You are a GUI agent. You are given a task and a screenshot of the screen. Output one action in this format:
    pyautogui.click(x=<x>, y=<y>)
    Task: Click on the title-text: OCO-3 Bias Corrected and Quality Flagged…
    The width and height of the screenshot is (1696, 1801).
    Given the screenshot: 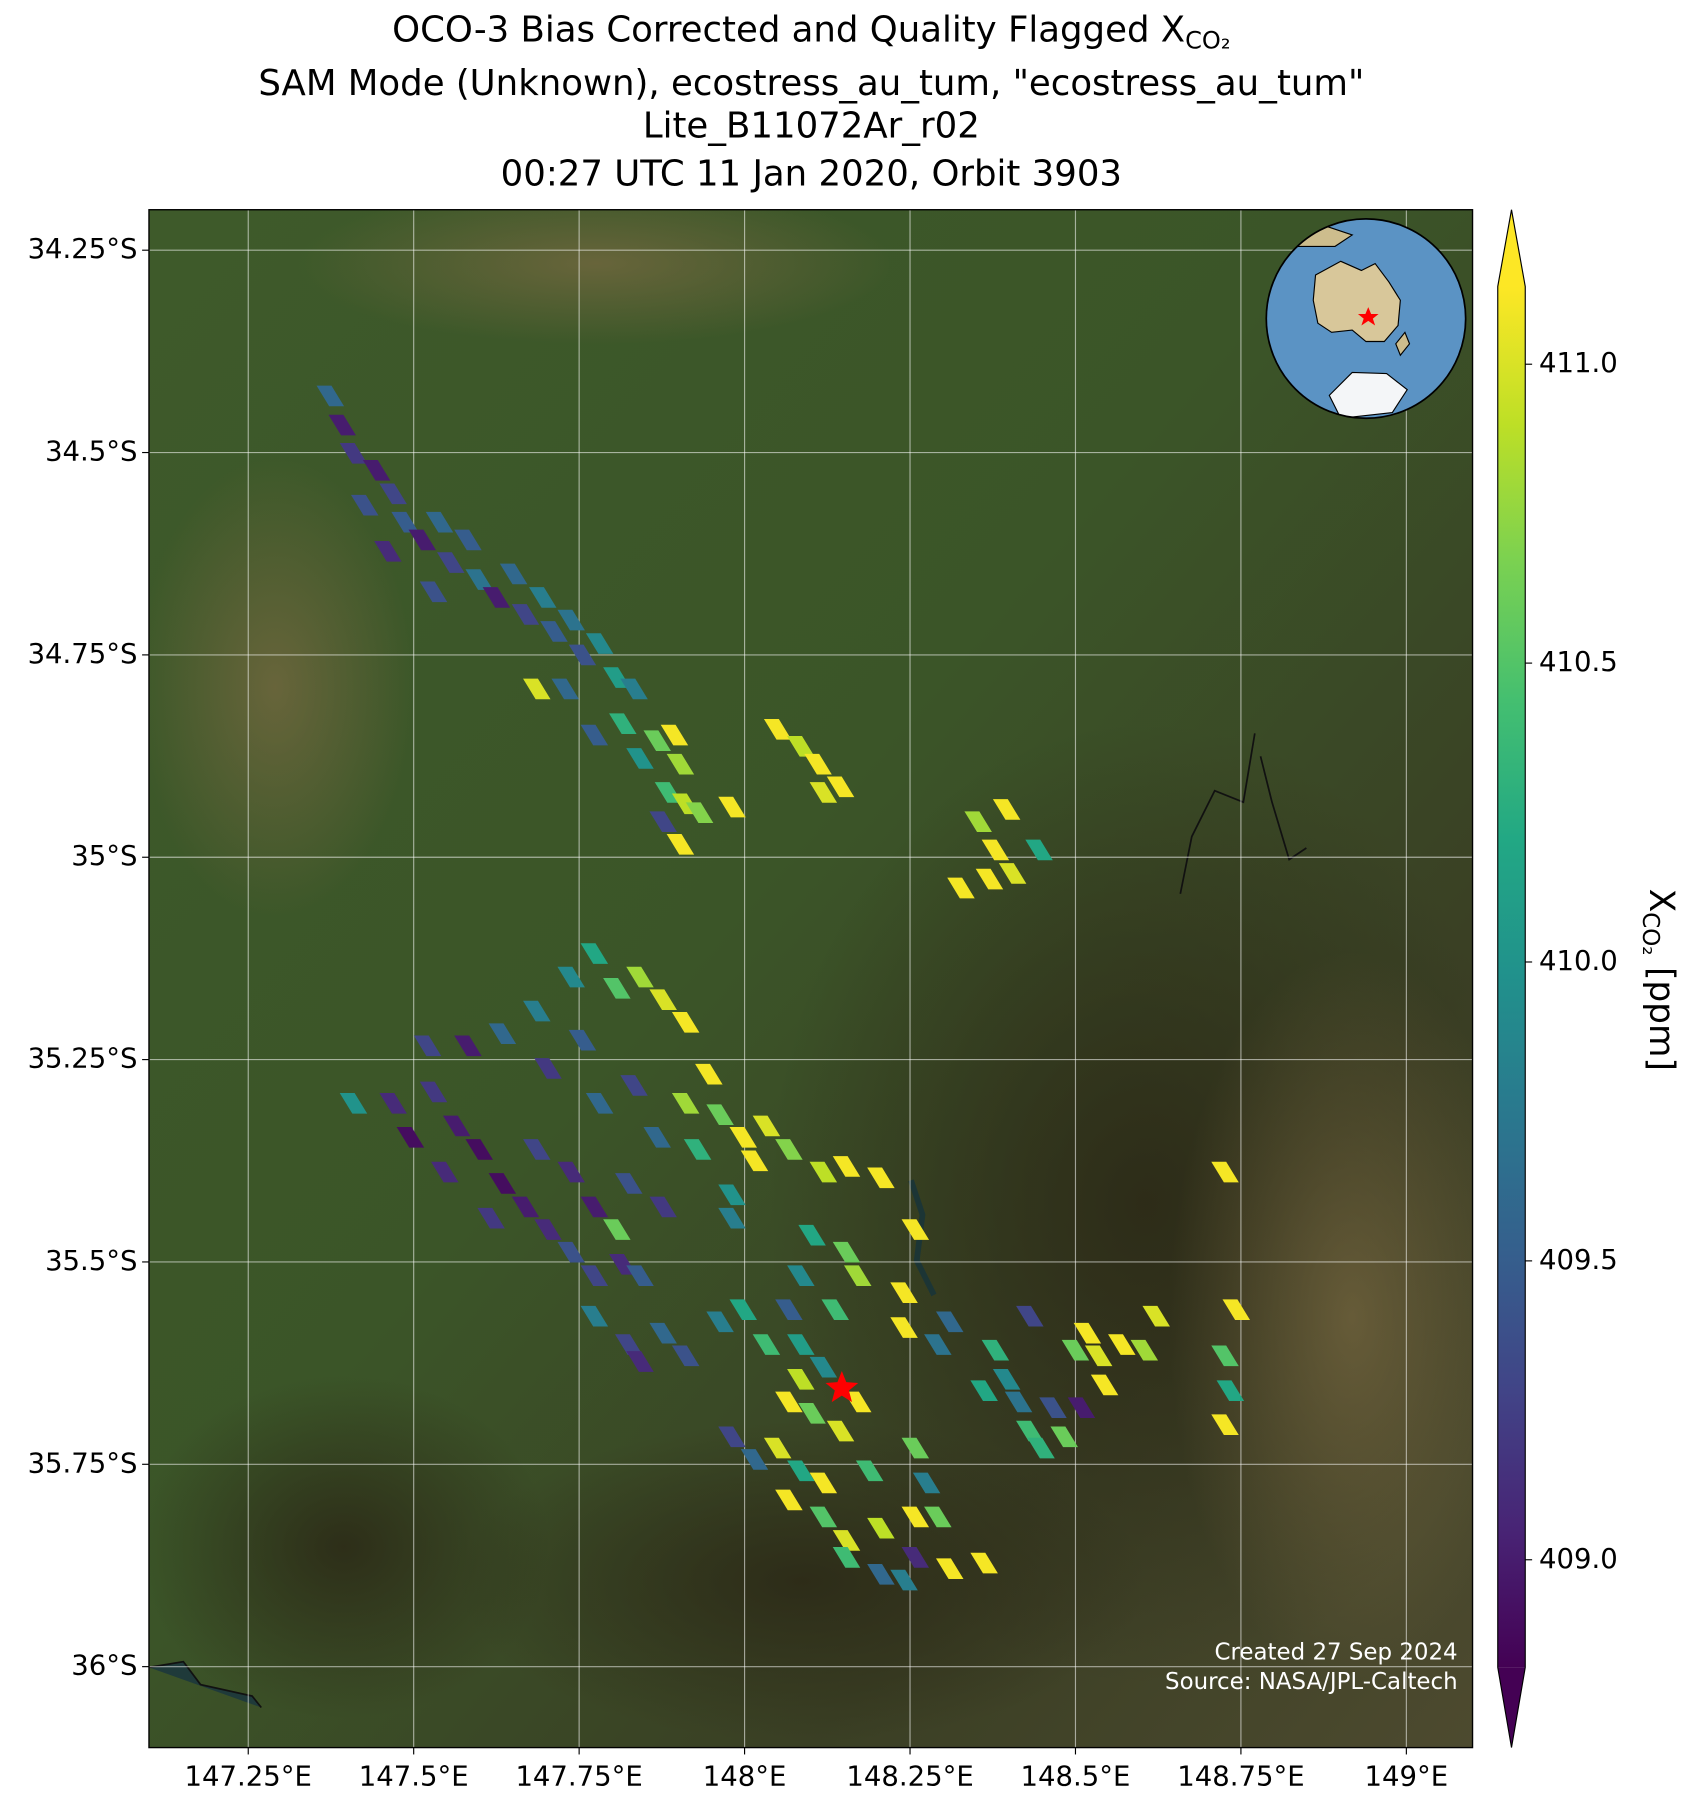 What is the action you would take?
    pyautogui.click(x=788, y=29)
    